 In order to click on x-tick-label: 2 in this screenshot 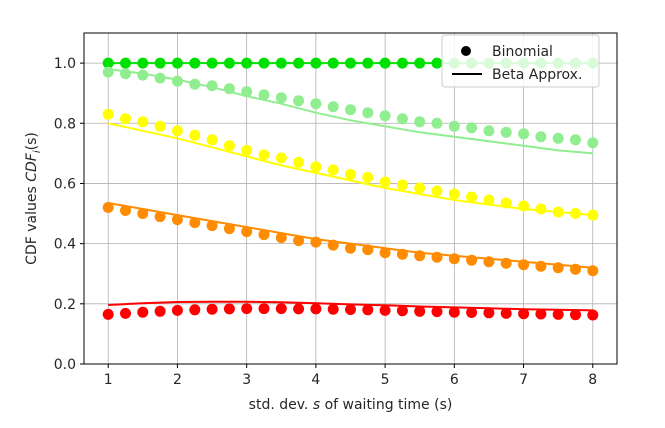, I will do `click(177, 380)`.